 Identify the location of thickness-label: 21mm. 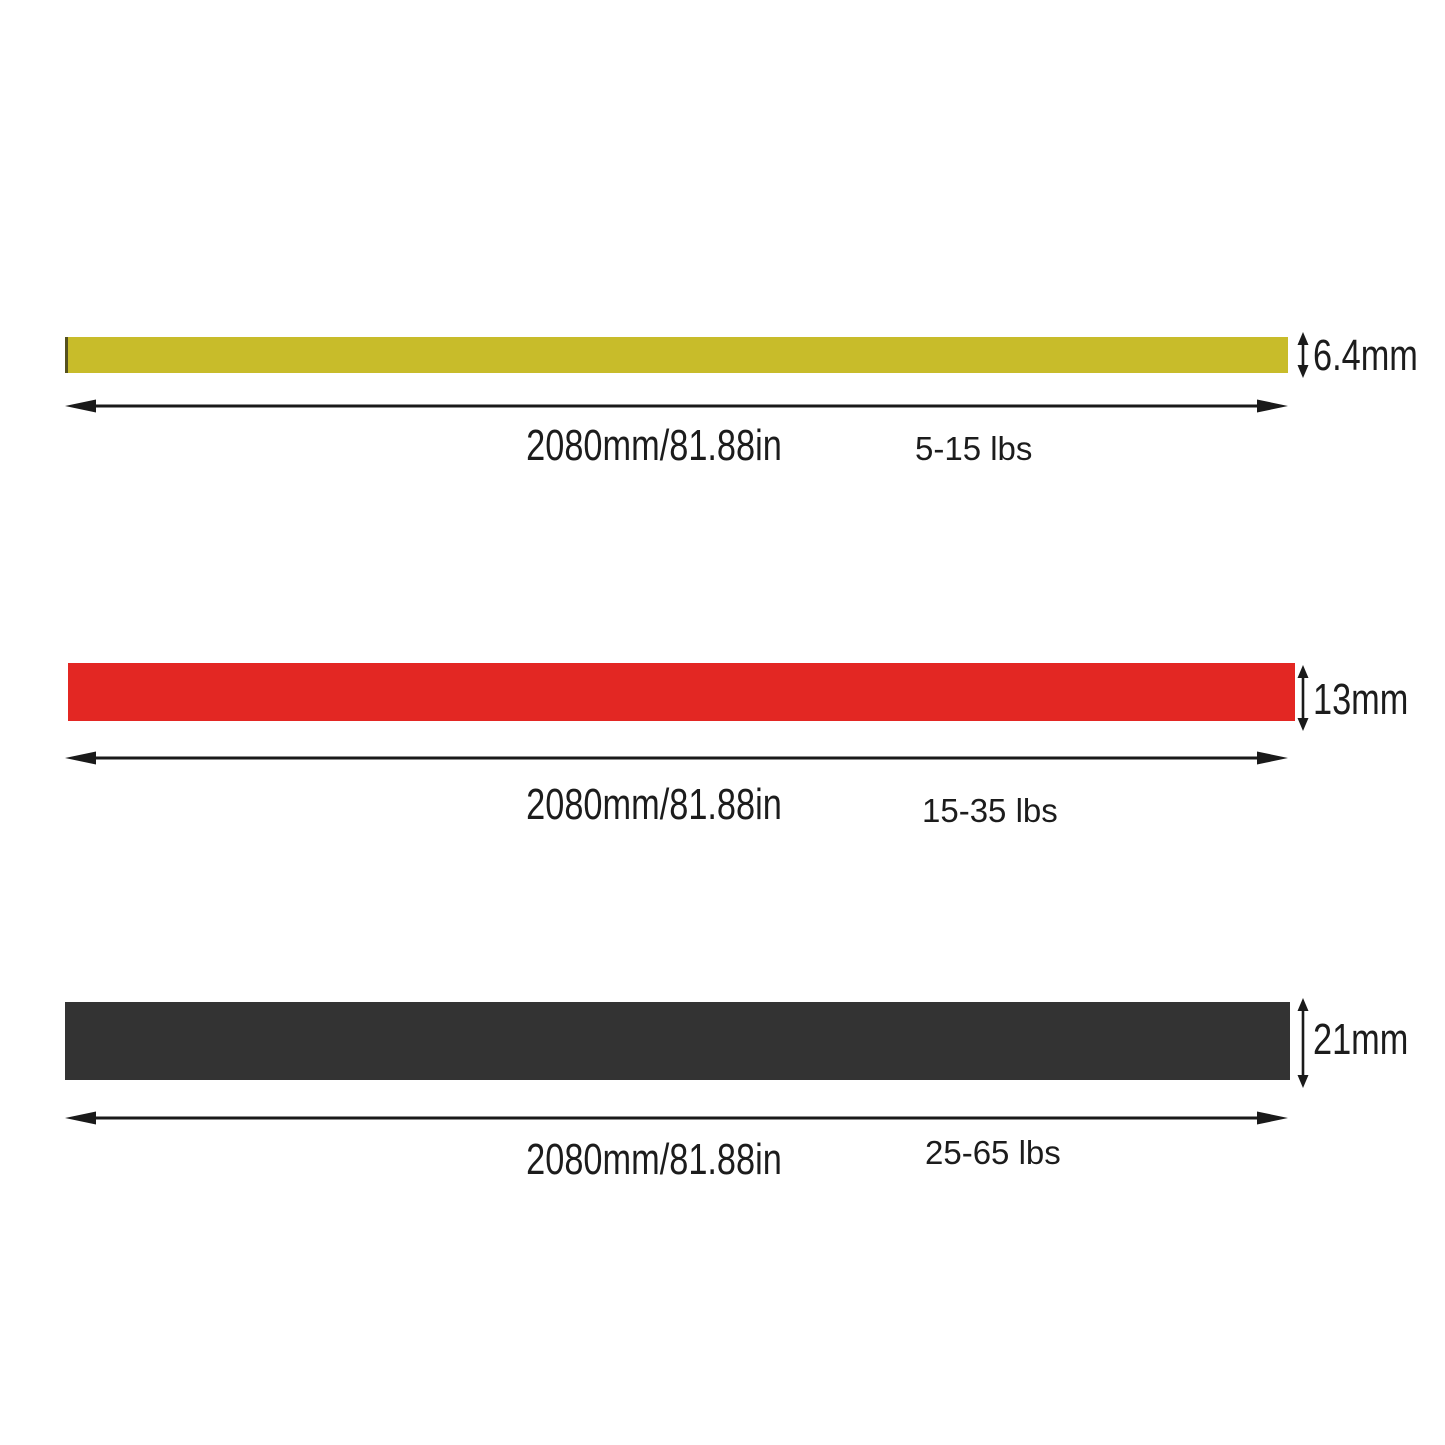
(1361, 1039).